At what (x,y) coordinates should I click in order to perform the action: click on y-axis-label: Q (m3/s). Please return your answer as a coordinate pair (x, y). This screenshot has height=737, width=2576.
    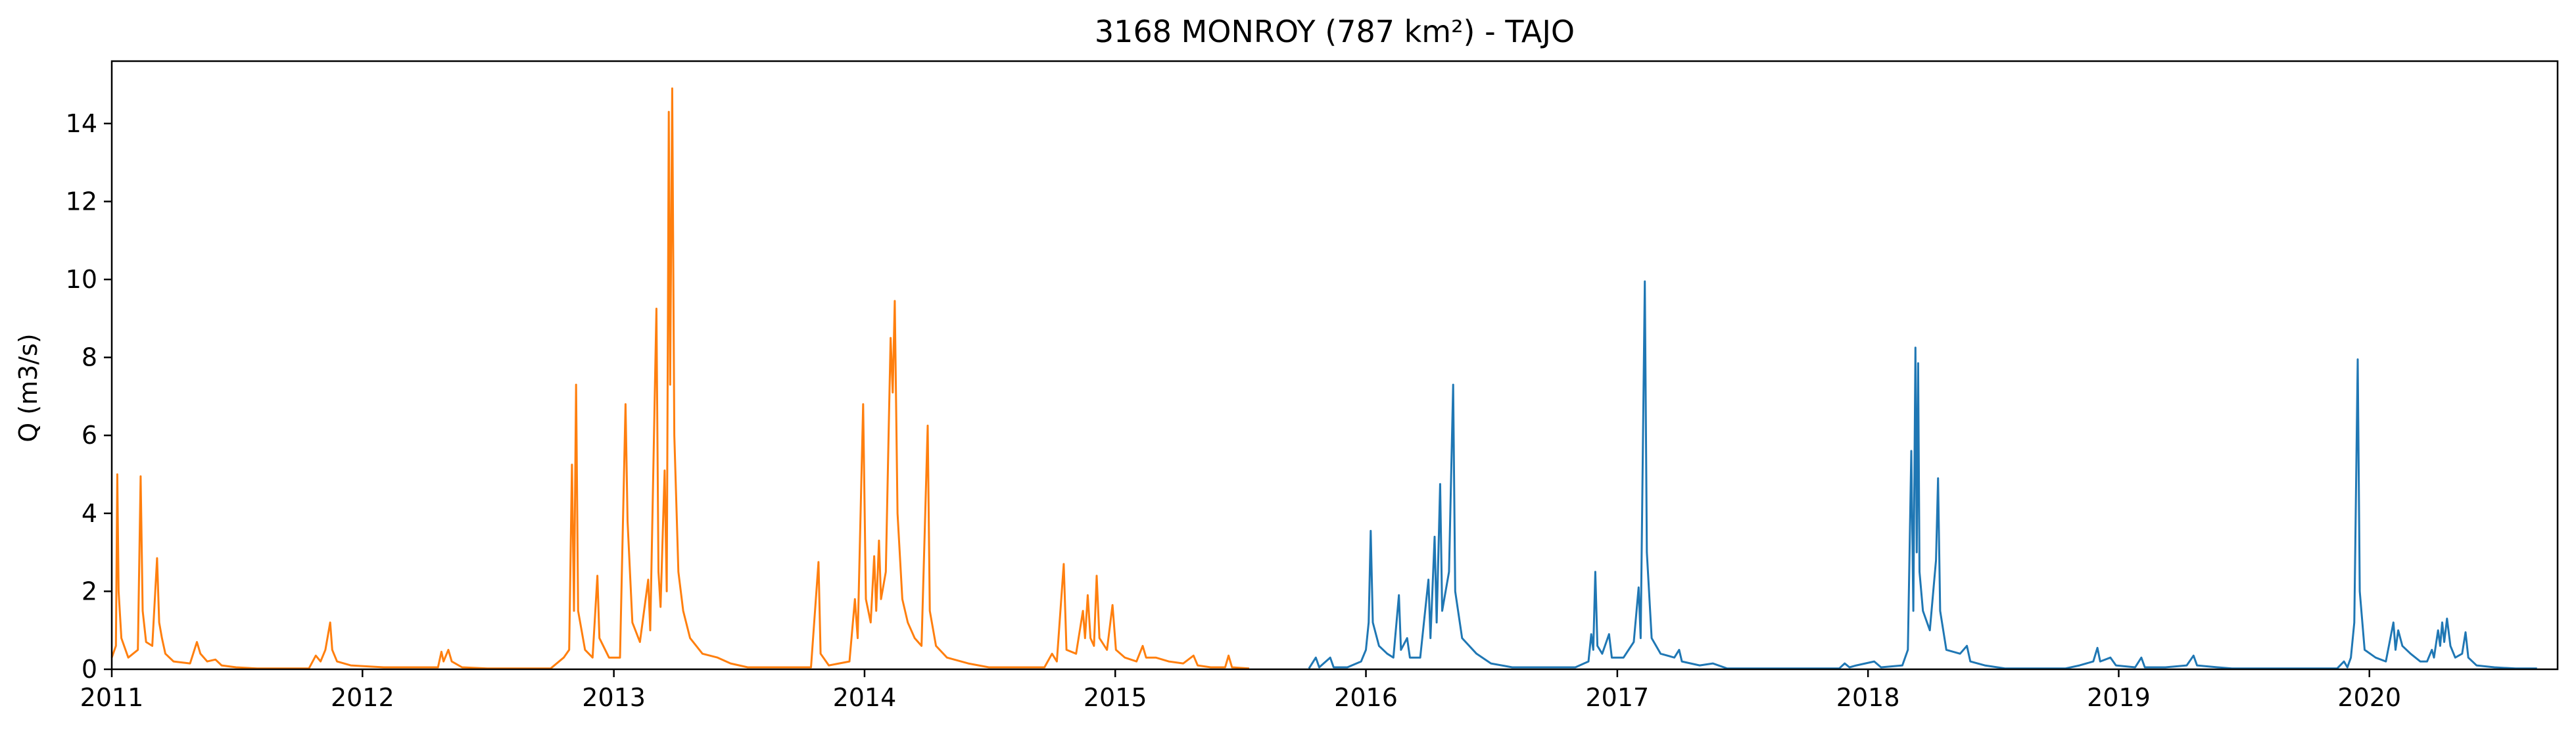
    Looking at the image, I should click on (29, 388).